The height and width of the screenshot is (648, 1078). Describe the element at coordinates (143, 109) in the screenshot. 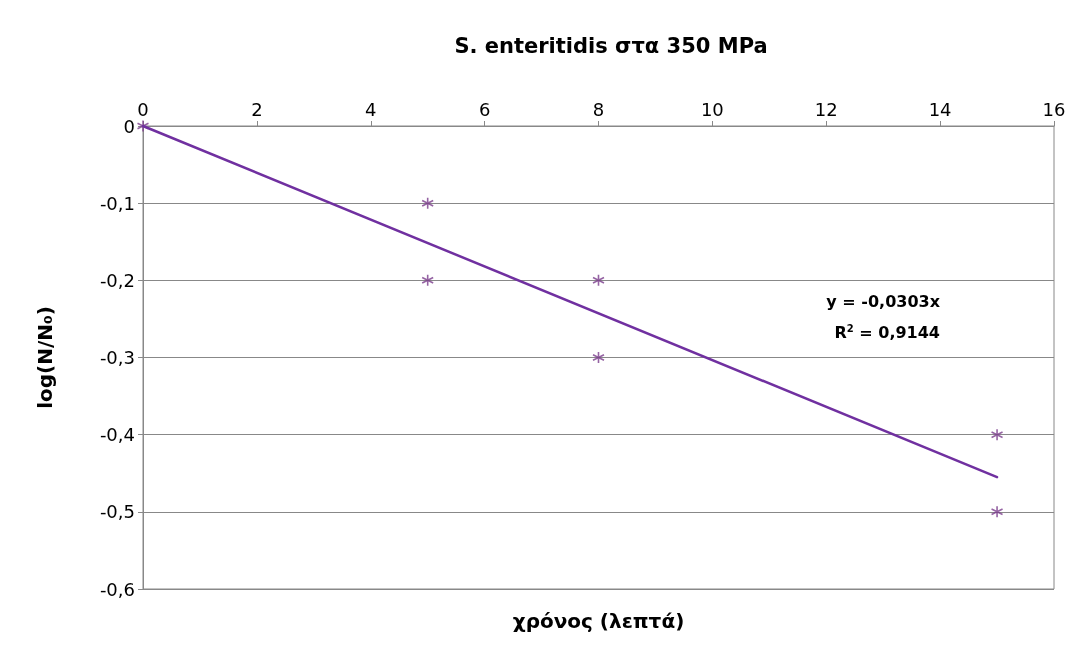

I see `x-tick-label: 0` at that location.